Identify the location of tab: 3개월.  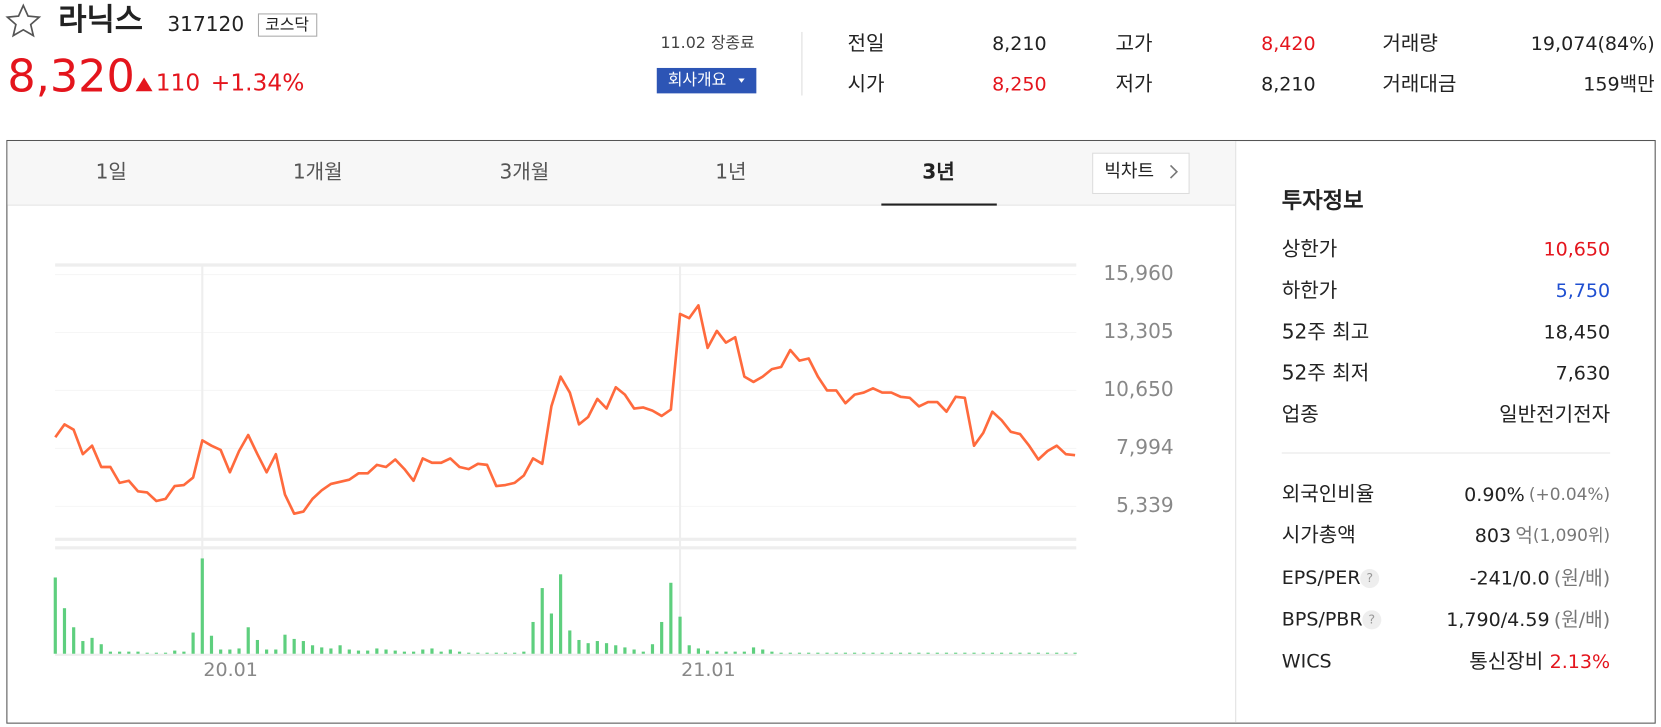
(524, 171).